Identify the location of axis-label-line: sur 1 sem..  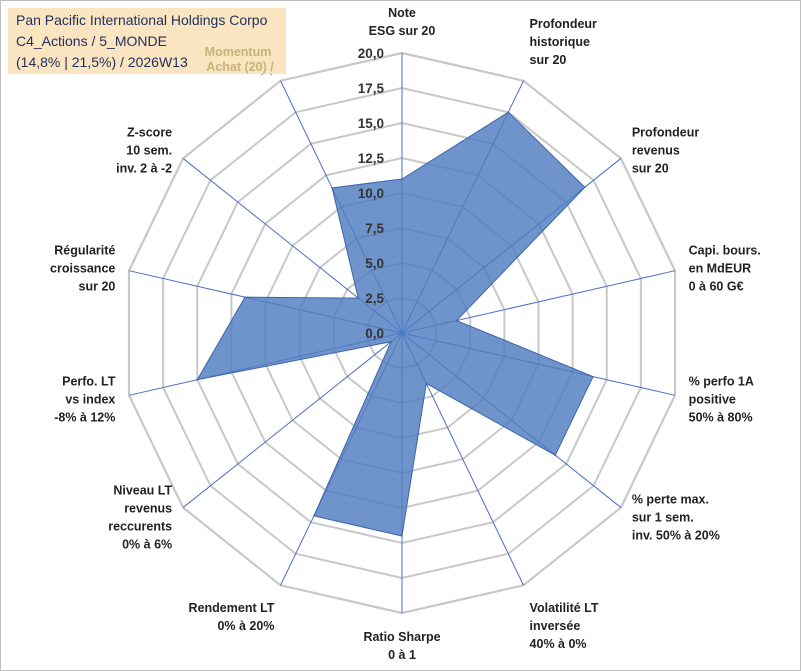
(663, 517).